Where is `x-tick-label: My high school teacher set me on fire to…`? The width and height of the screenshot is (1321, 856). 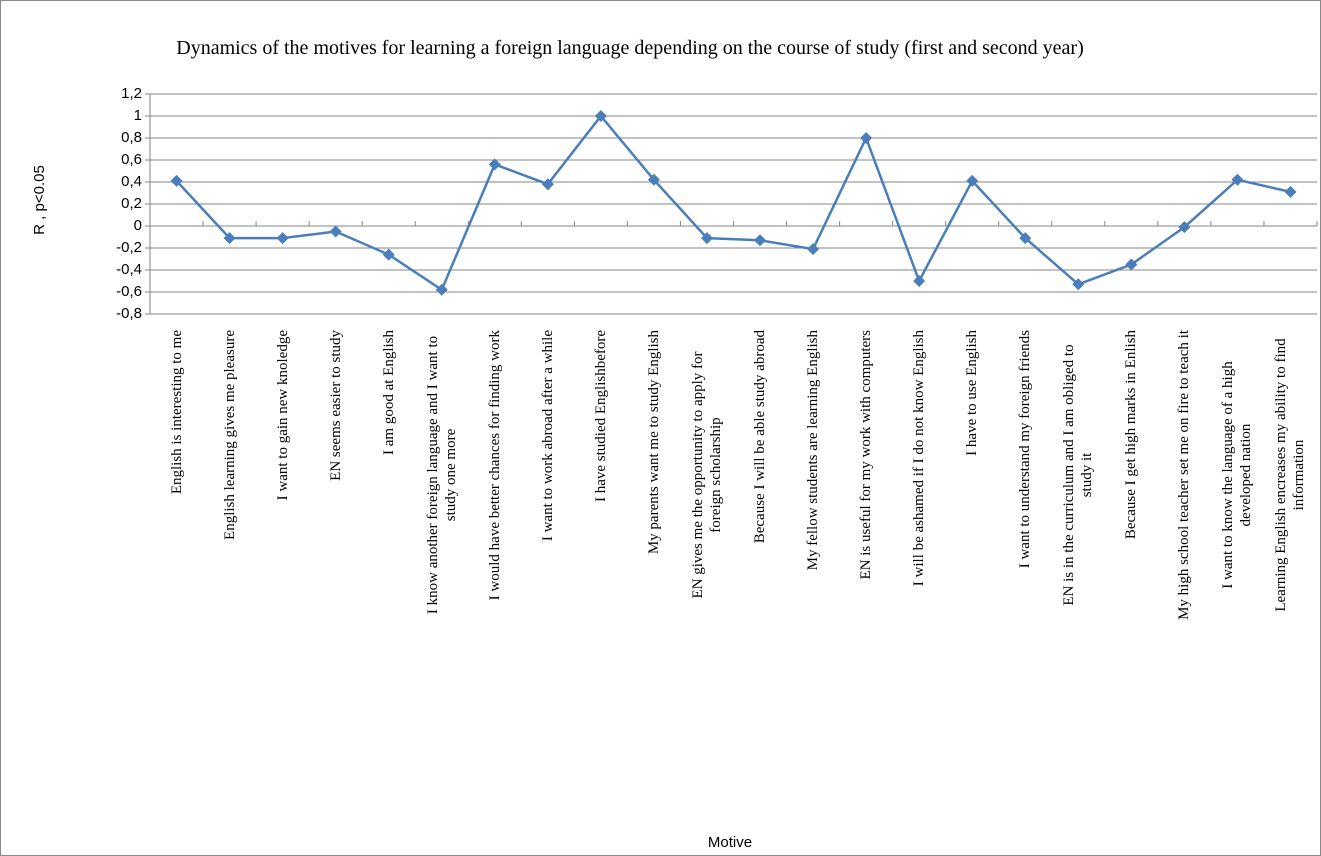 x-tick-label: My high school teacher set me on fire to… is located at coordinates (1184, 475).